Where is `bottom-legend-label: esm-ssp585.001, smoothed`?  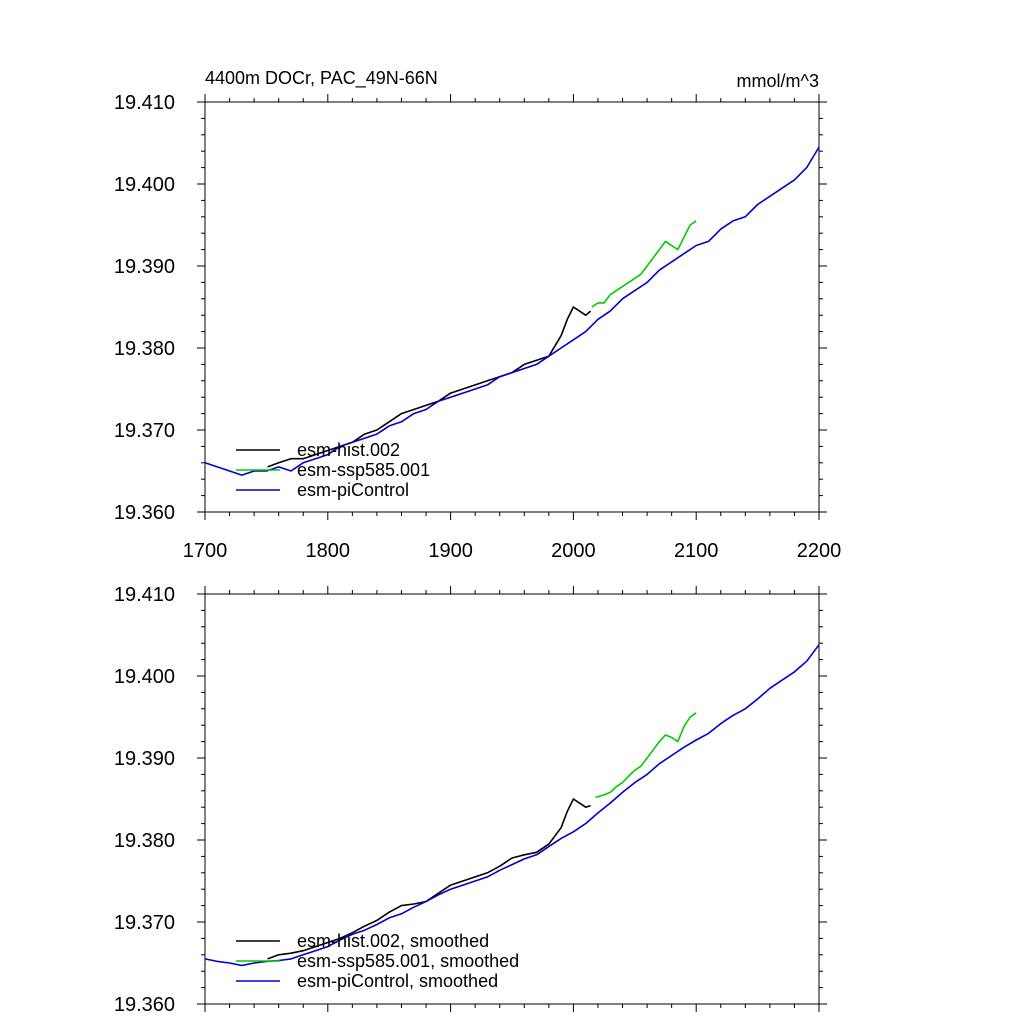 bottom-legend-label: esm-ssp585.001, smoothed is located at coordinates (408, 961).